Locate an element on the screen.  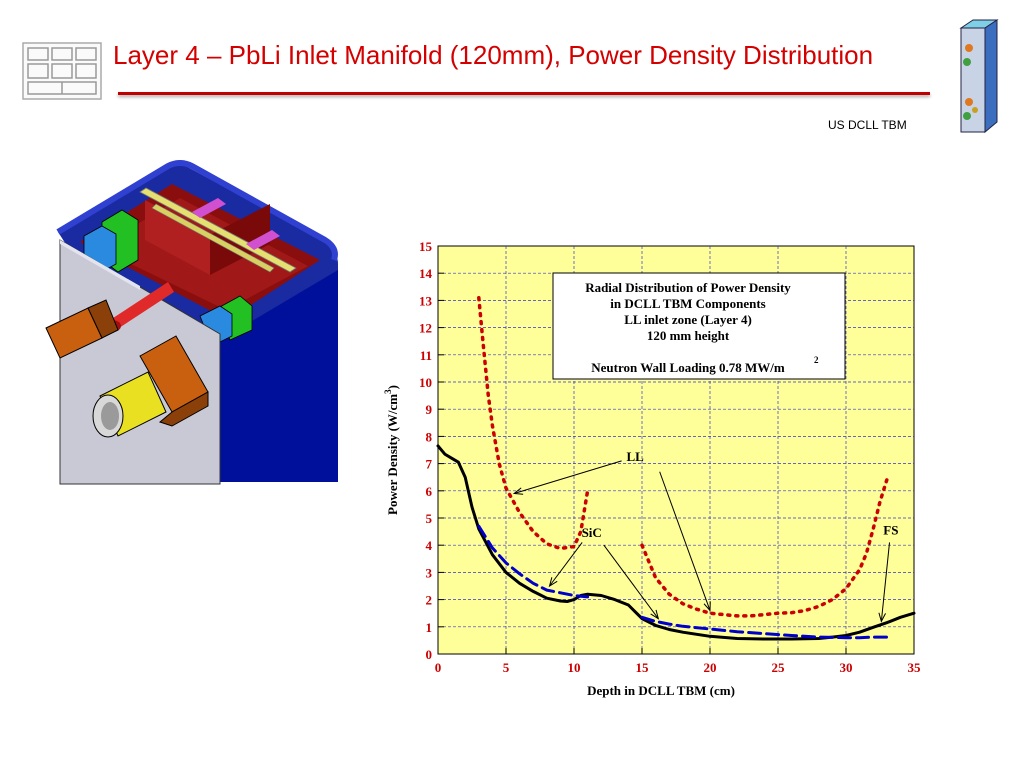
chart-annotations: LL SiC FS is located at coordinates (705, 536).